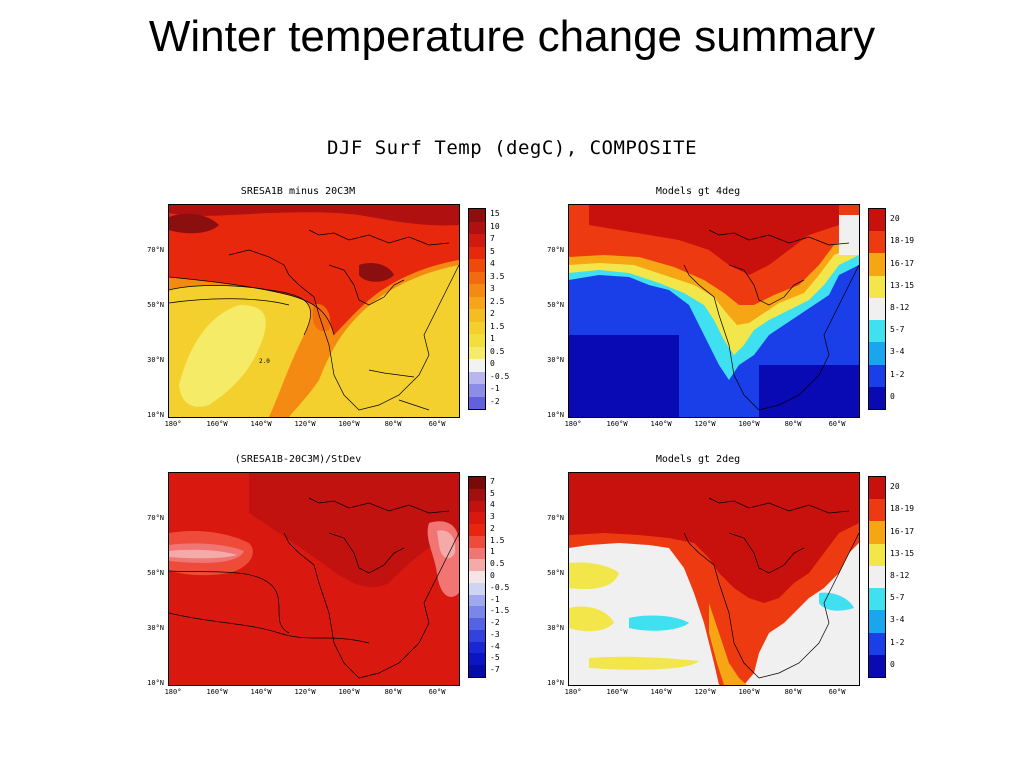 The image size is (1024, 768). What do you see at coordinates (512, 148) in the screenshot?
I see `figure-title: DJF Surf Temp (degC), COMPOSITE` at bounding box center [512, 148].